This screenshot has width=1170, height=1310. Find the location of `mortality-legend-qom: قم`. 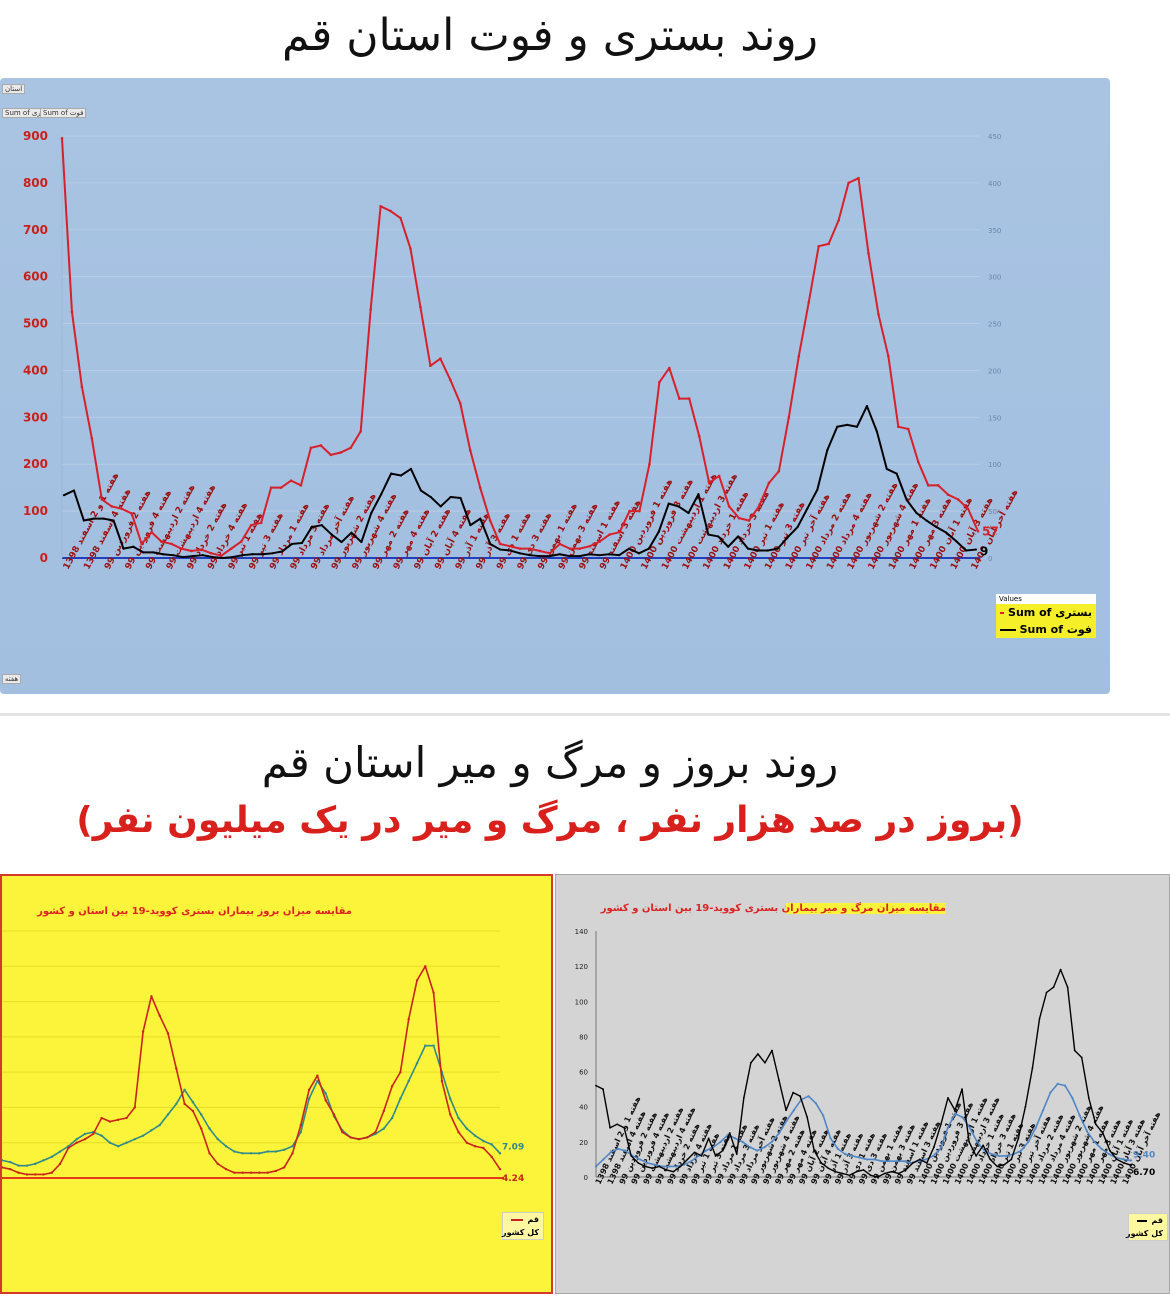

mortality-legend-qom: قم is located at coordinates (1148, 1220).